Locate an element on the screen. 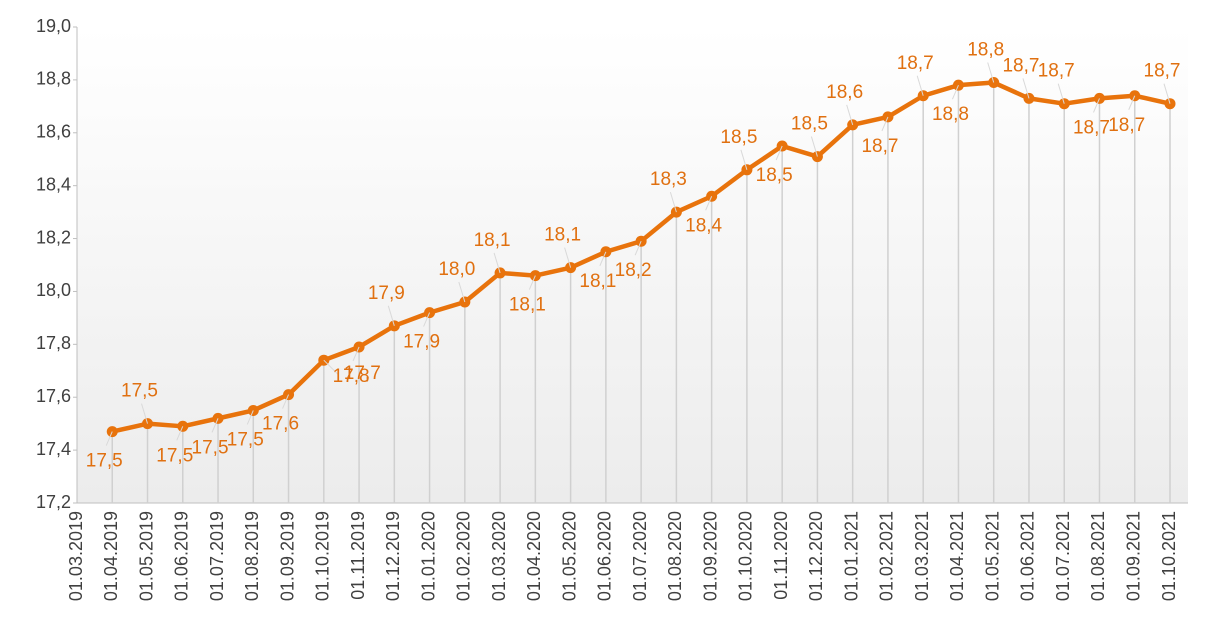 The width and height of the screenshot is (1206, 639). x-tick-label: 01.07.2019 is located at coordinates (217, 556).